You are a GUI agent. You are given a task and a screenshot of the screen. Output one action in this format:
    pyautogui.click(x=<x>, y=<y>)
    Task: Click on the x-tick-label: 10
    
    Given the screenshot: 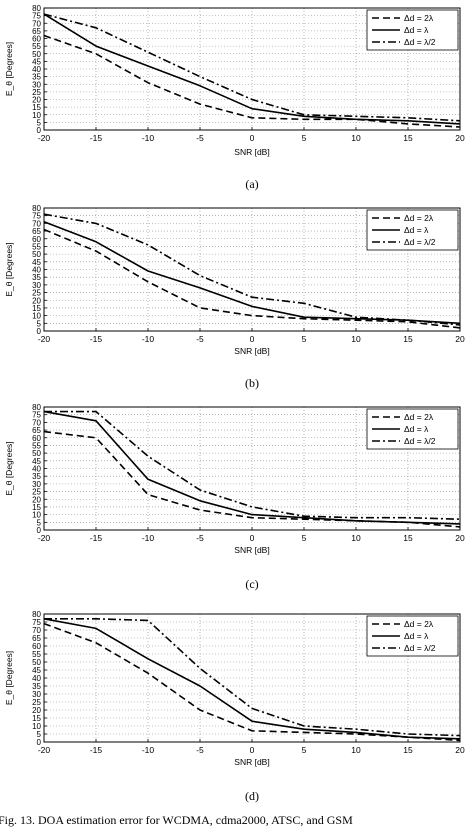 What is the action you would take?
    pyautogui.click(x=356, y=339)
    